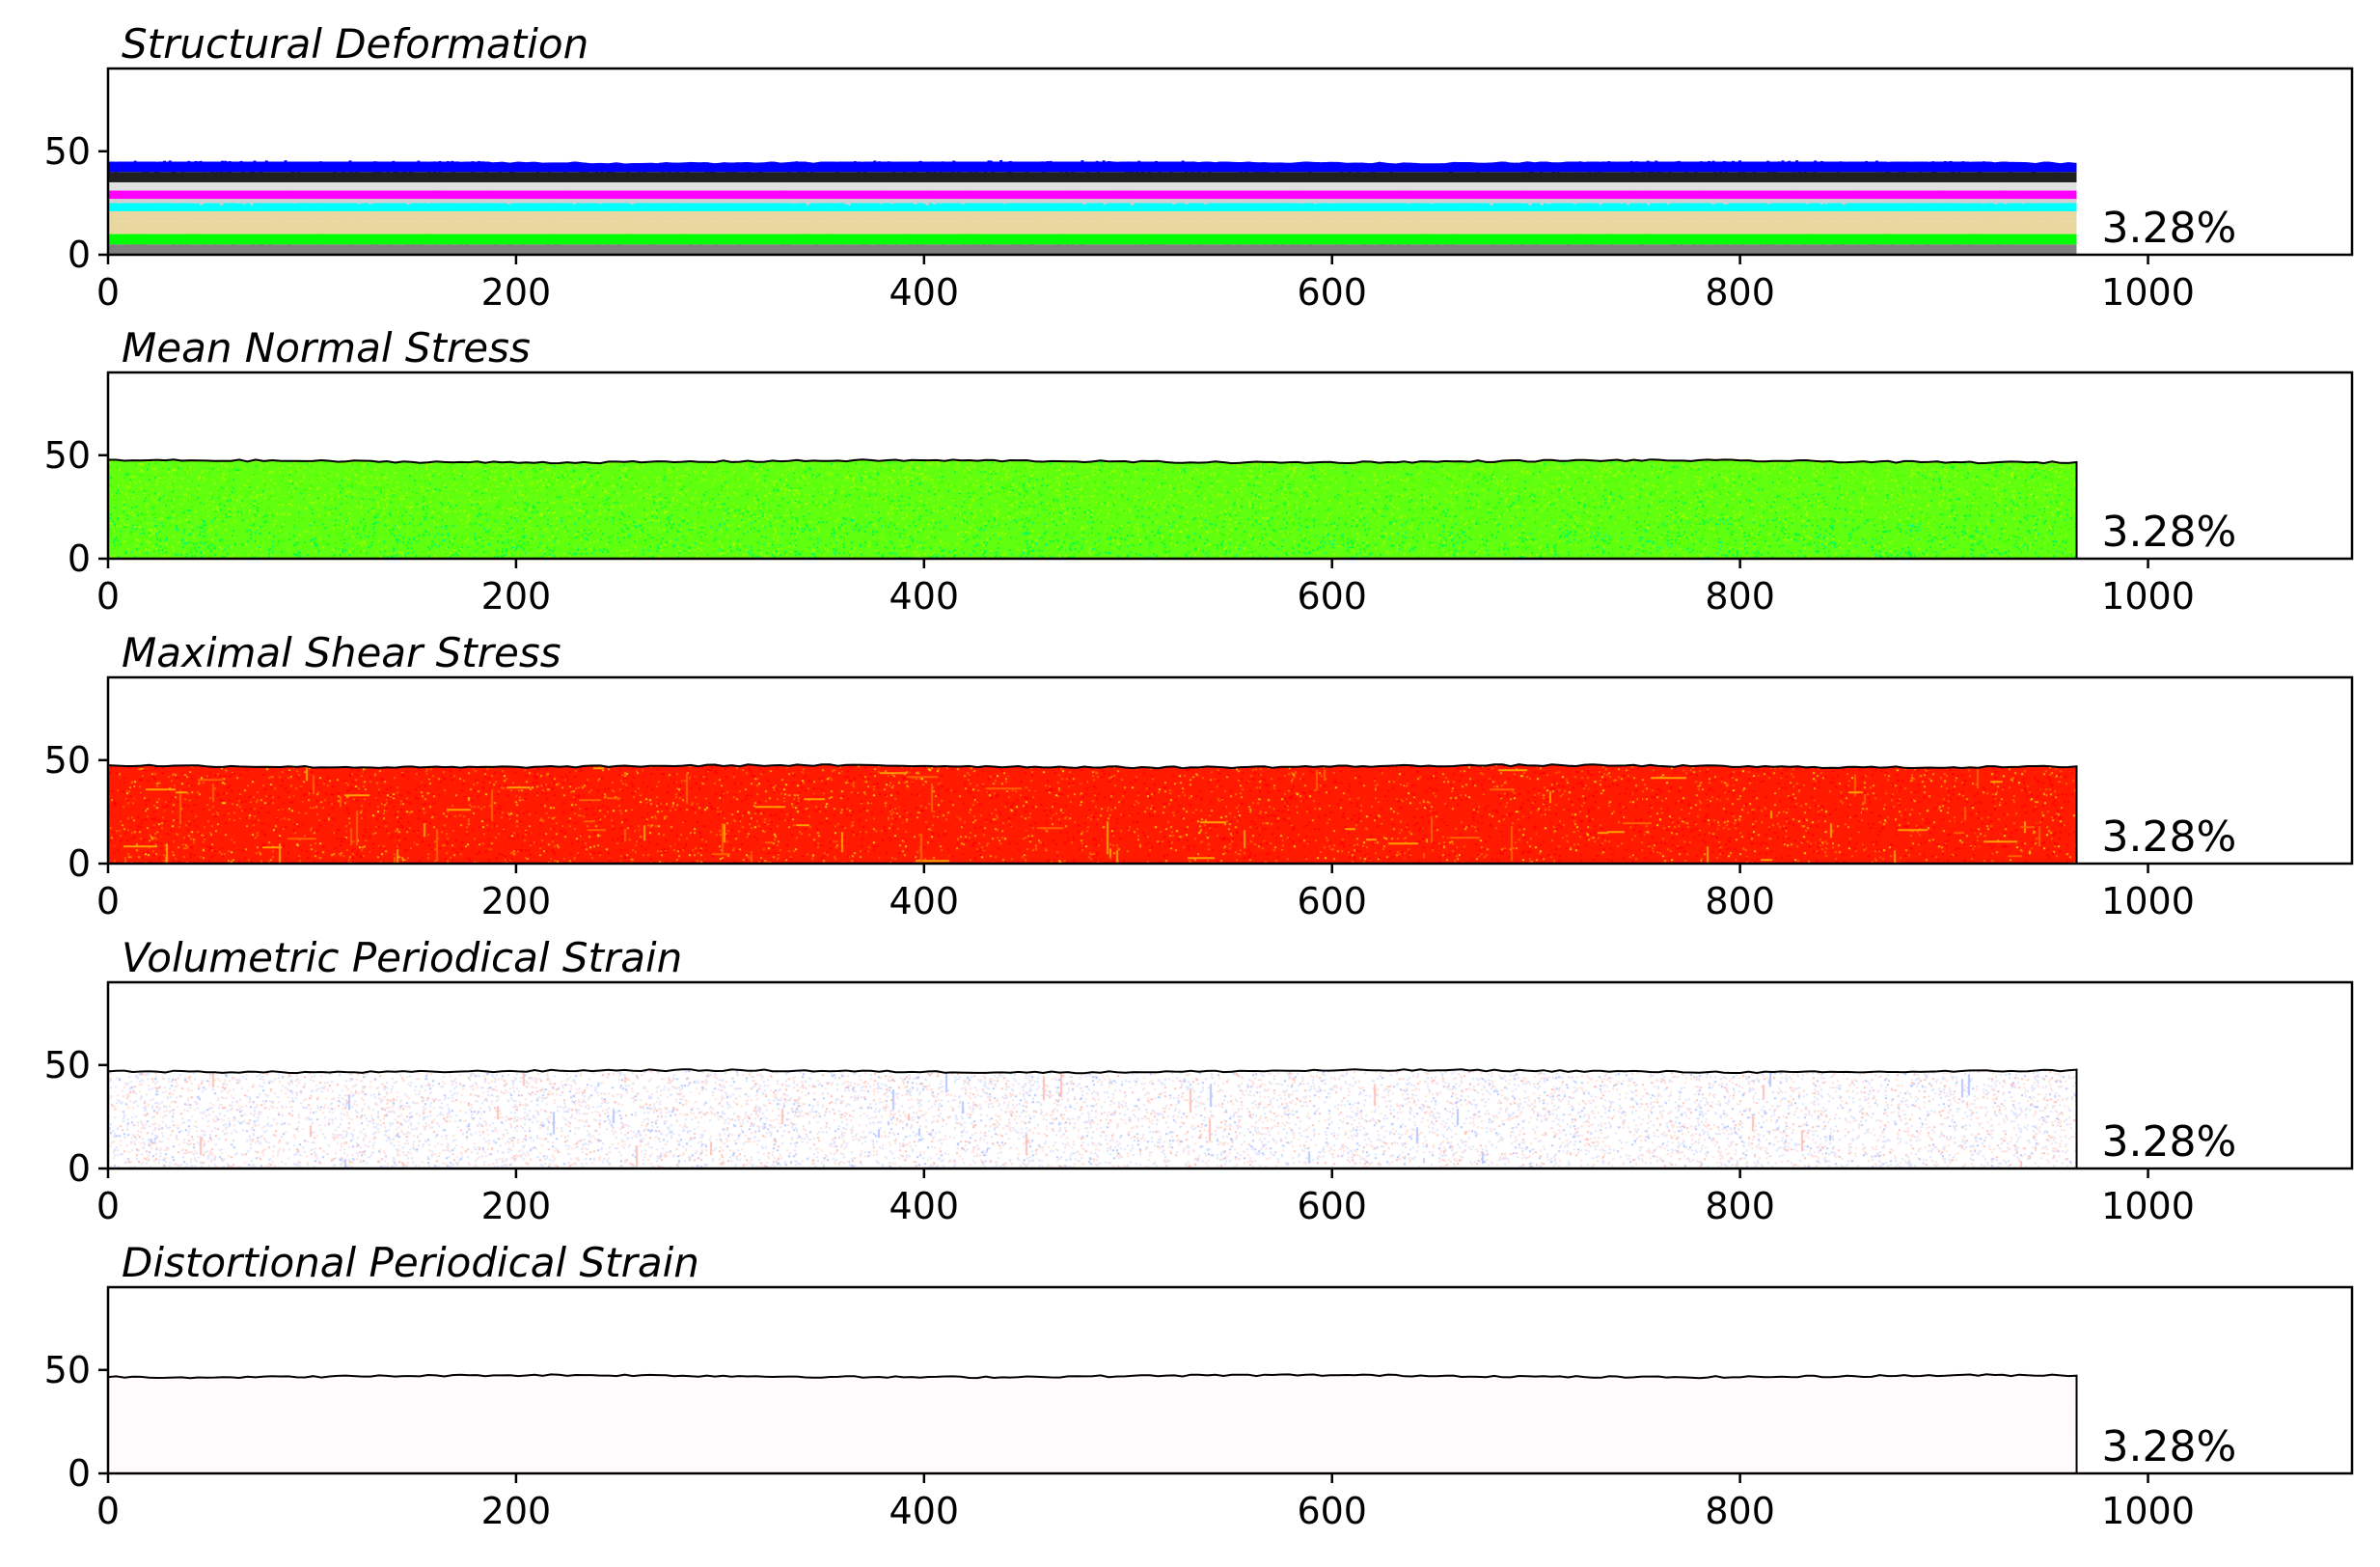 The image size is (2380, 1567). I want to click on x-tick-label: 0, so click(108, 292).